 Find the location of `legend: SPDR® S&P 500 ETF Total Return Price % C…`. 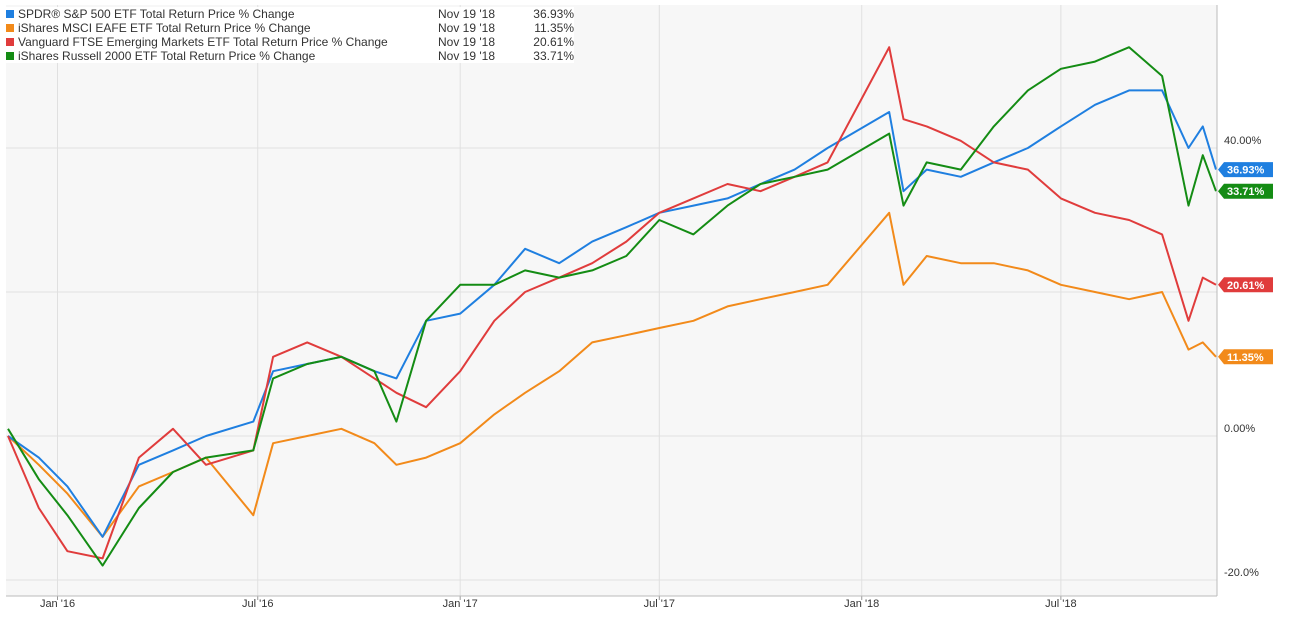

legend: SPDR® S&P 500 ETF Total Return Price % C… is located at coordinates (290, 35).